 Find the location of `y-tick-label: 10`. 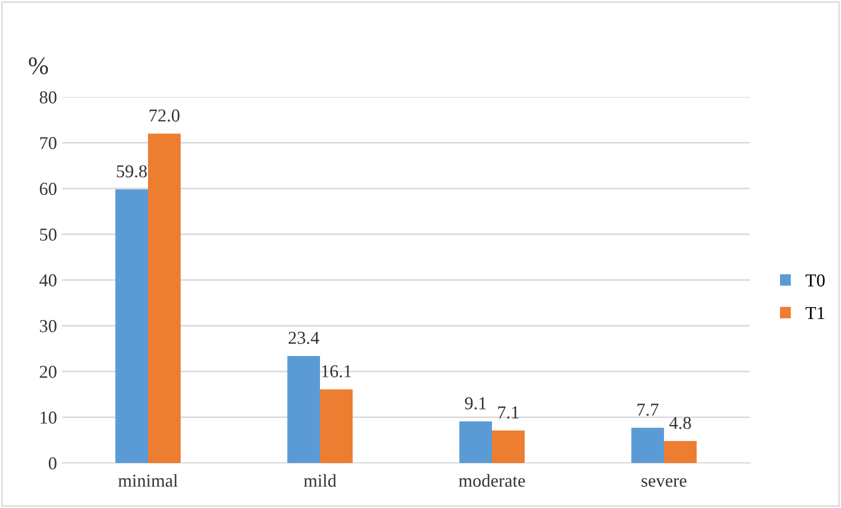

y-tick-label: 10 is located at coordinates (48, 418).